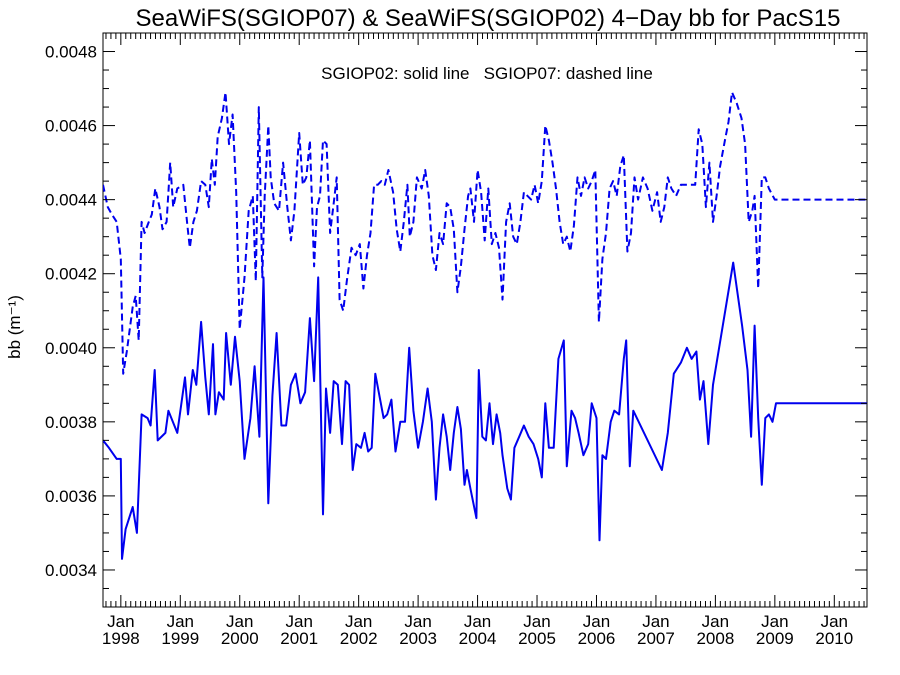 This screenshot has height=675, width=900. What do you see at coordinates (834, 638) in the screenshot?
I see `x-tick-label-year: 2010` at bounding box center [834, 638].